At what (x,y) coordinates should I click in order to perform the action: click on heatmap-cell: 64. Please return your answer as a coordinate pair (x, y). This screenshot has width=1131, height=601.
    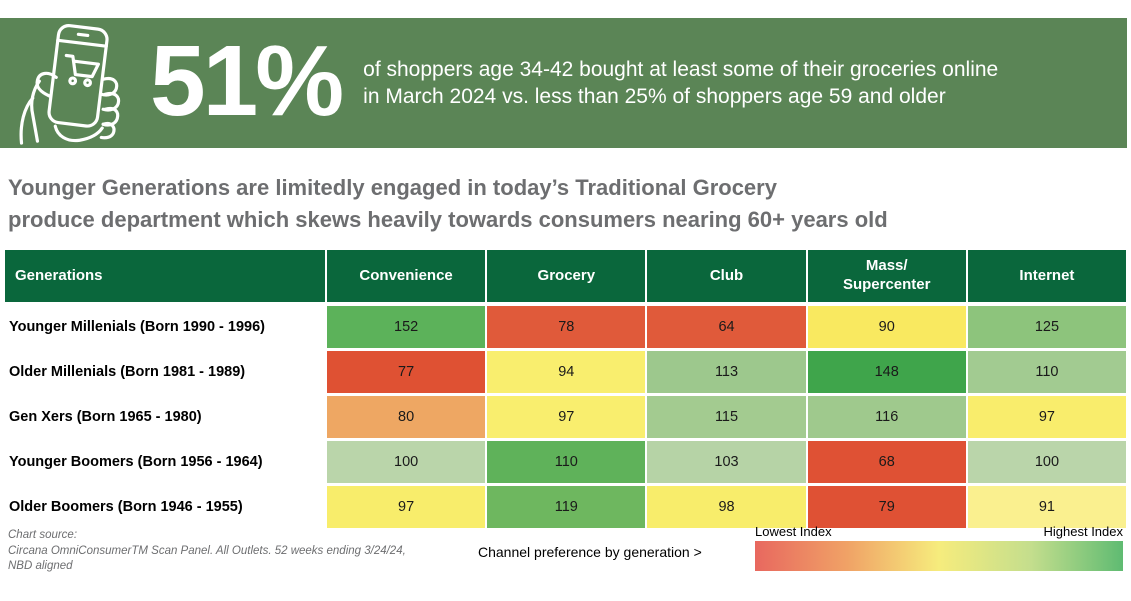
    Looking at the image, I should click on (726, 327).